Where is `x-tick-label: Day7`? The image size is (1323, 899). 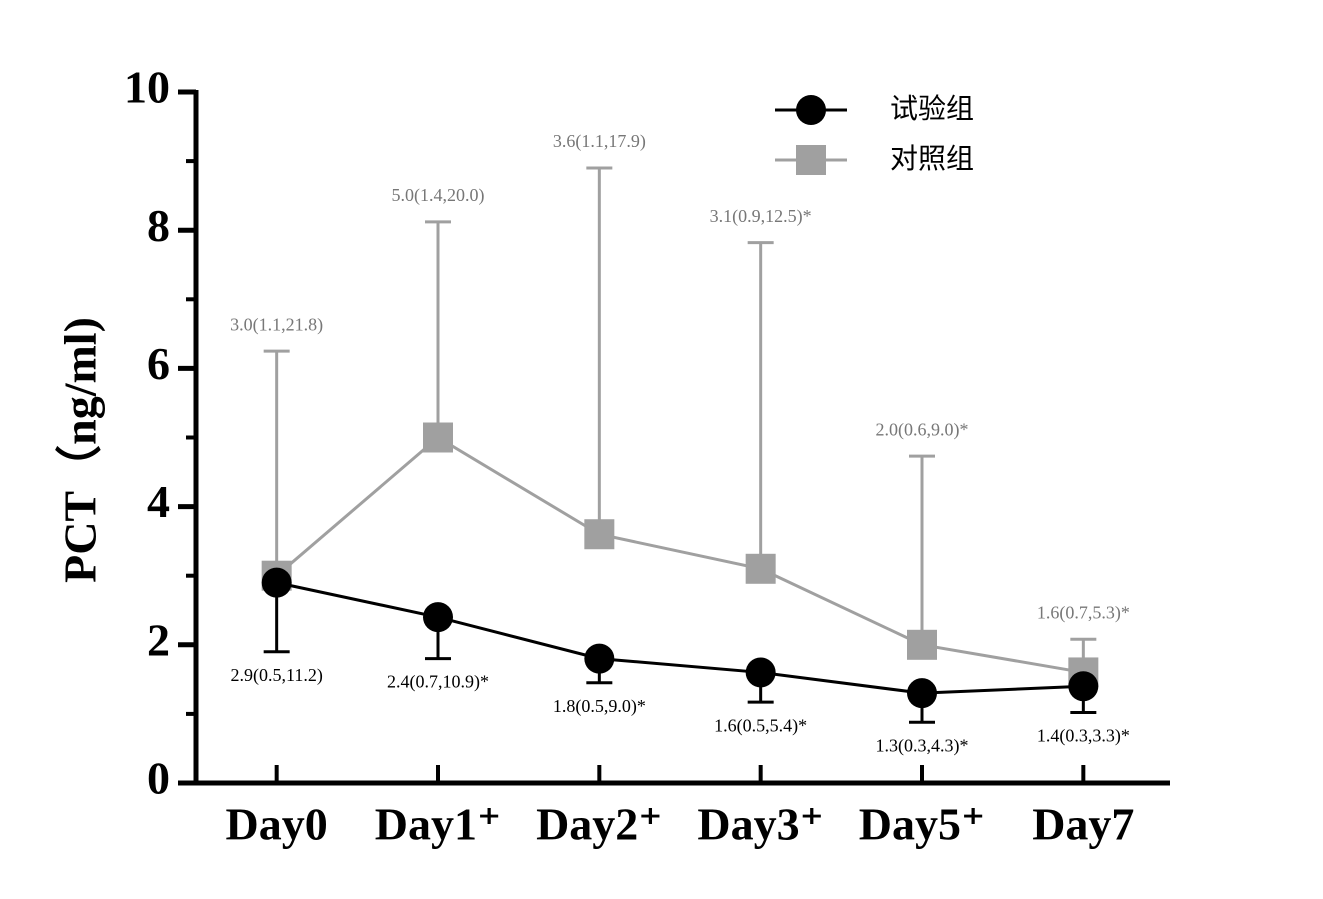
x-tick-label: Day7 is located at coordinates (1083, 824).